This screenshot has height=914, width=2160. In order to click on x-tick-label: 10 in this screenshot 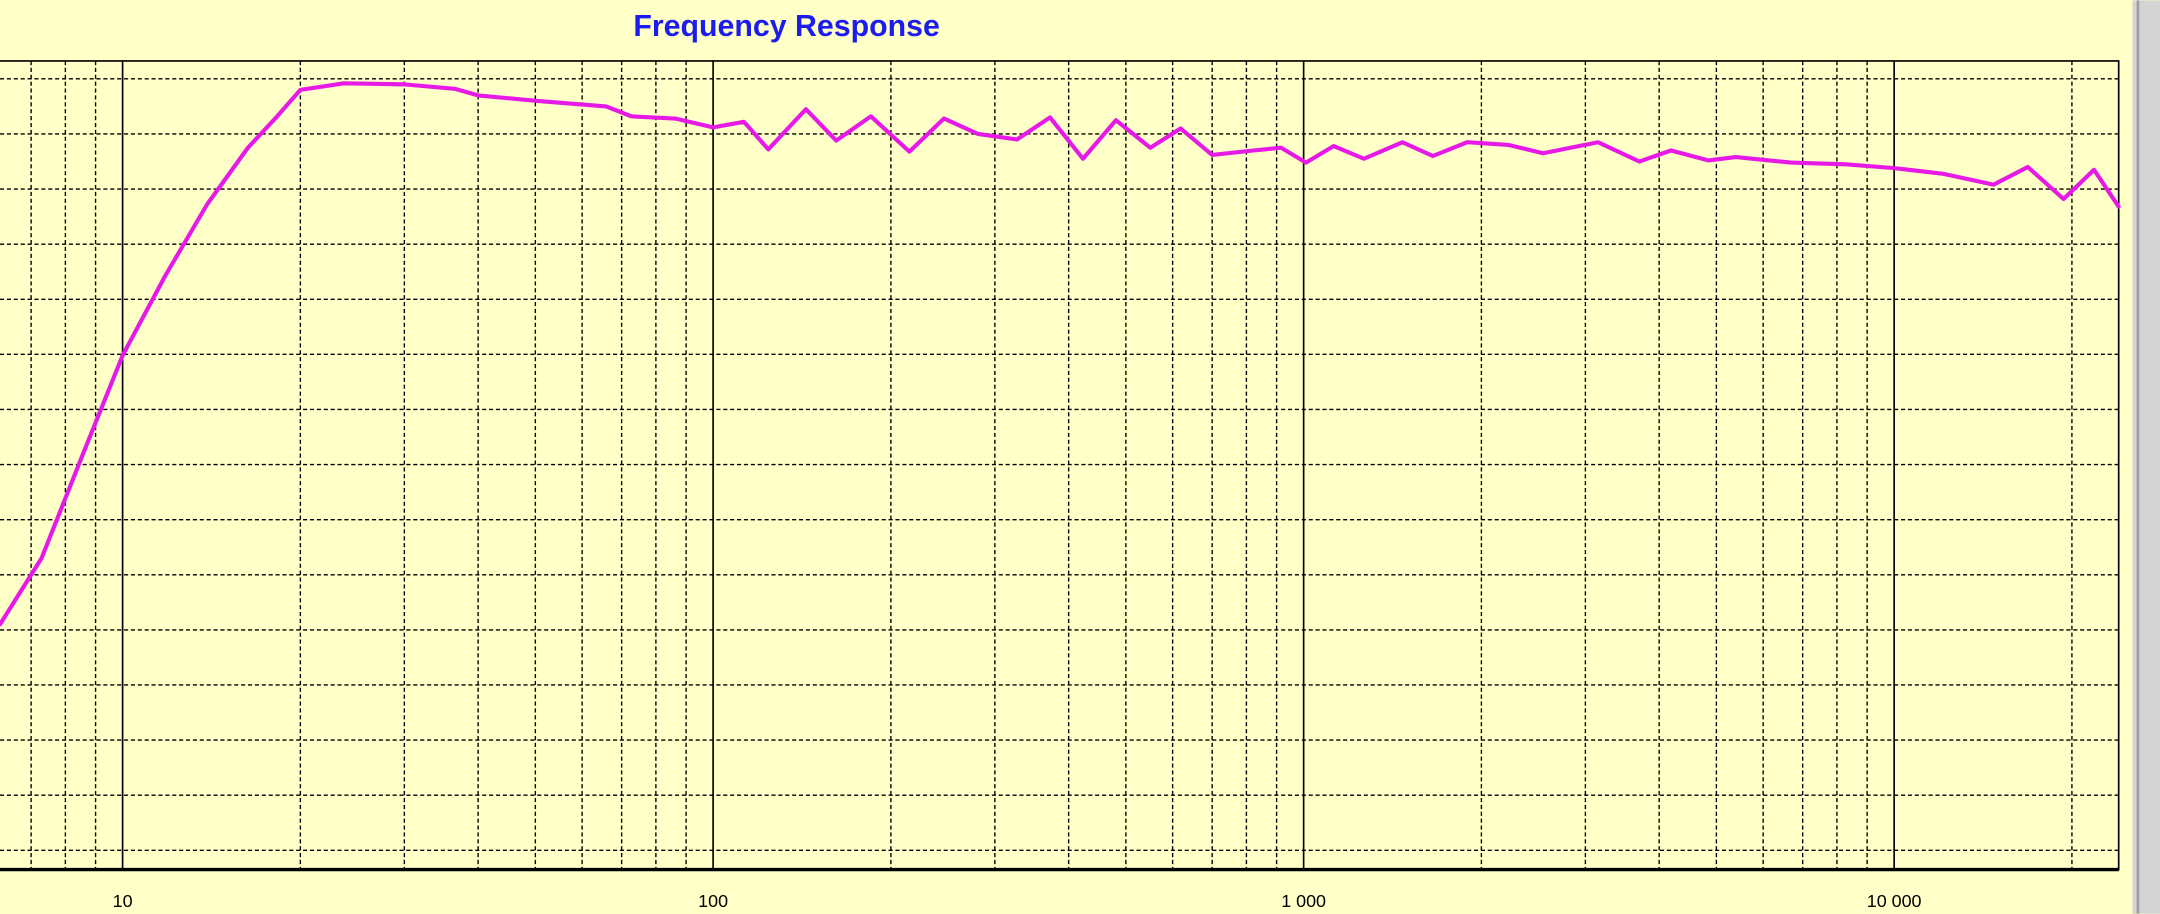, I will do `click(123, 901)`.